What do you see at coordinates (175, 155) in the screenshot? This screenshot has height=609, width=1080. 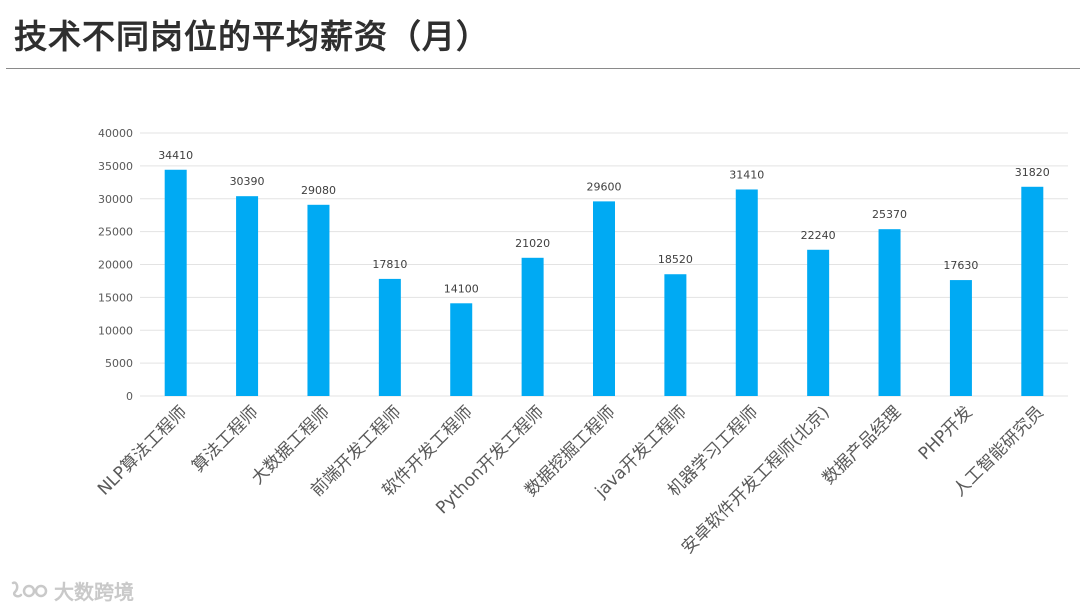 I see `data-label: 34410` at bounding box center [175, 155].